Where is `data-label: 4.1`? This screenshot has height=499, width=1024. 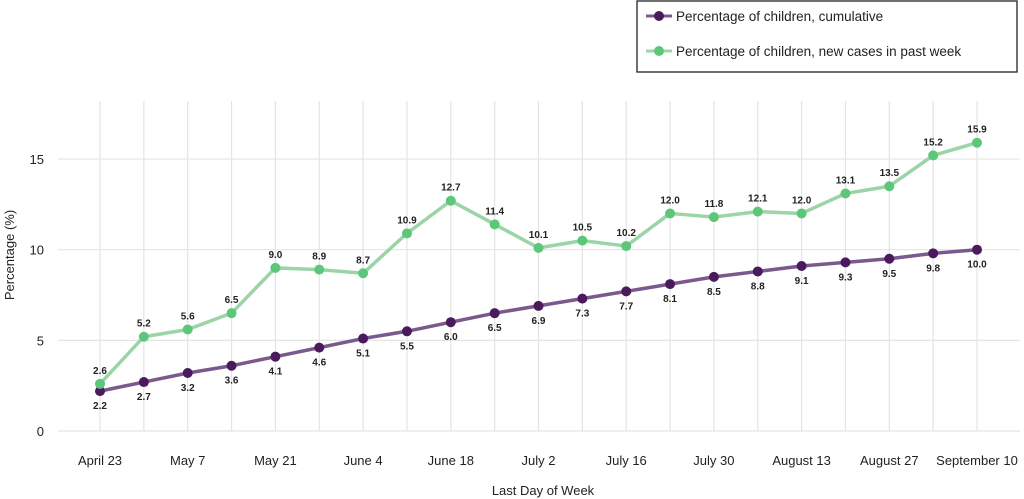 data-label: 4.1 is located at coordinates (275, 372).